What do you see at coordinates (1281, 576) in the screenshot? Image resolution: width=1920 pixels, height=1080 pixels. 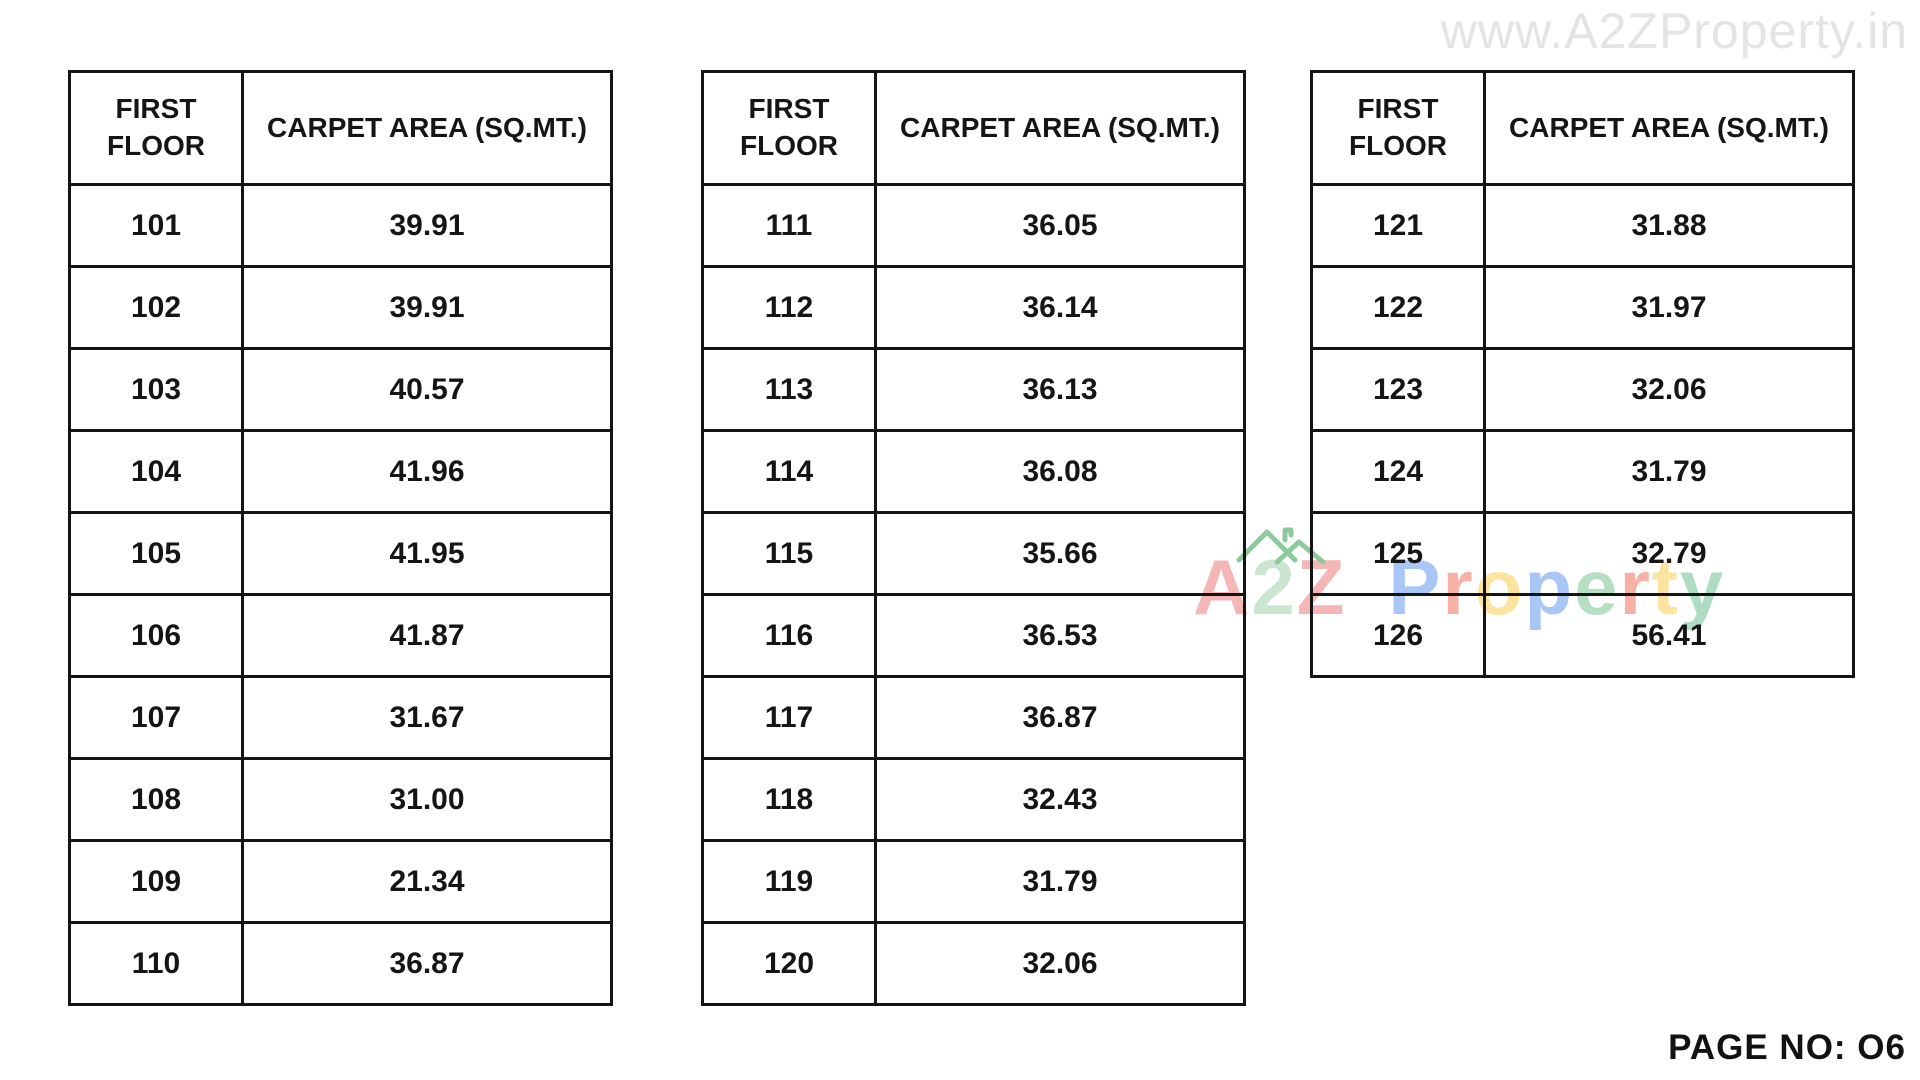 I see `brand-letter: 2` at bounding box center [1281, 576].